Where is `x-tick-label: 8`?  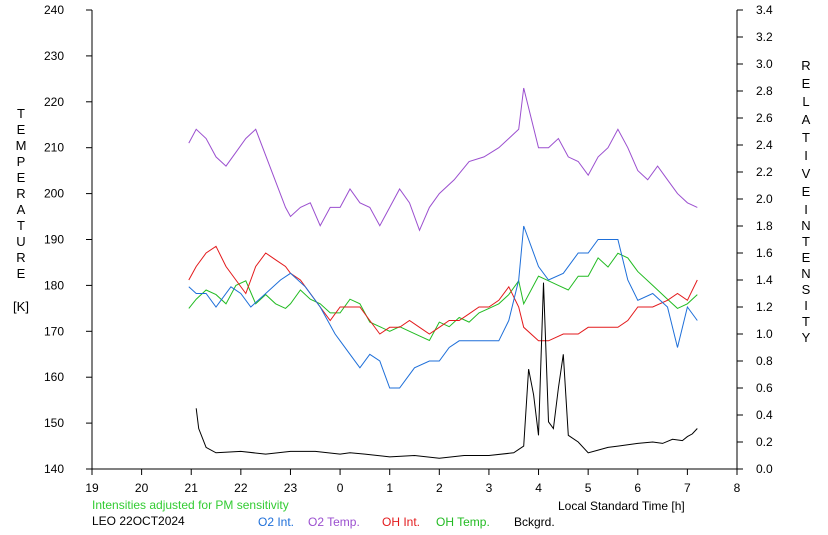
x-tick-label: 8 is located at coordinates (737, 488).